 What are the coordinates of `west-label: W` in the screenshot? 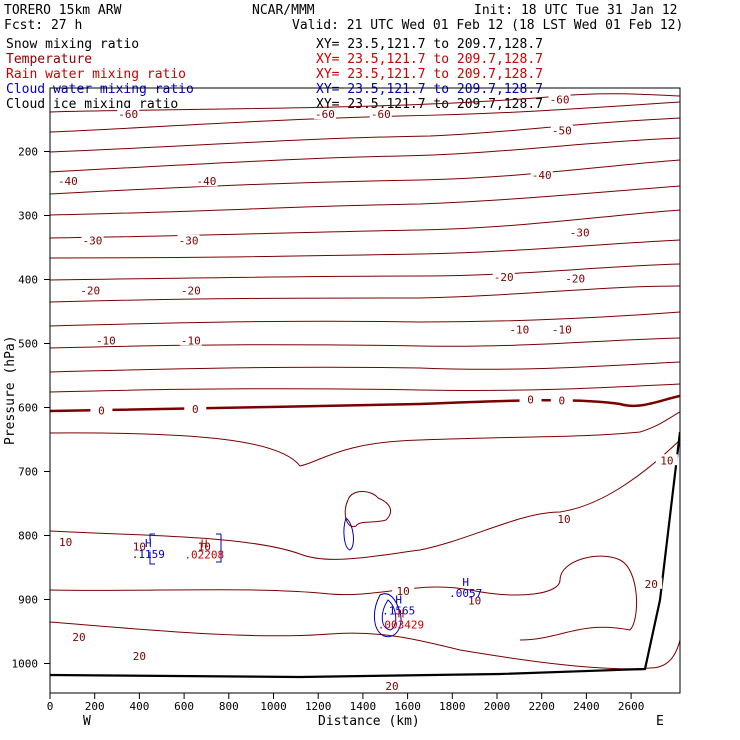 It's located at (87, 721).